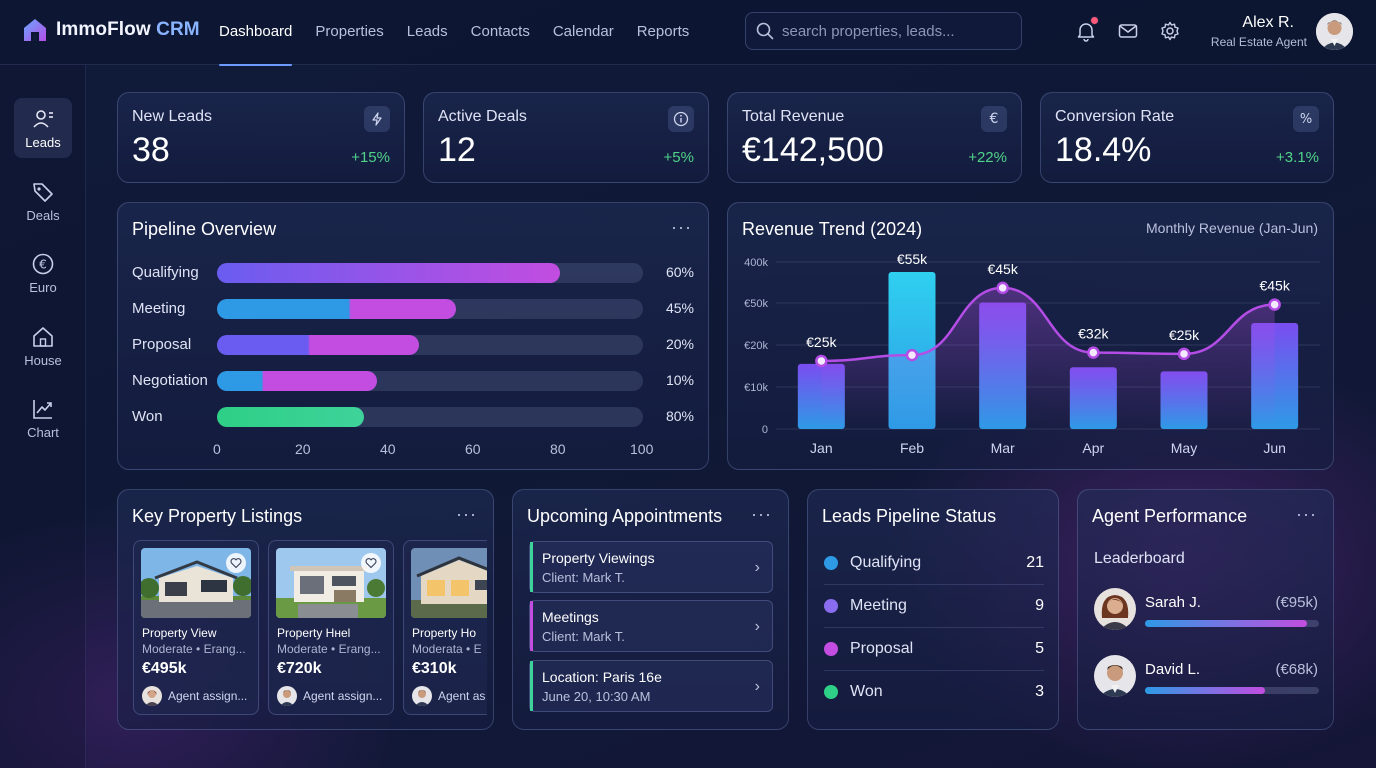 The image size is (1376, 768). I want to click on listing-price: €720k, so click(299, 668).